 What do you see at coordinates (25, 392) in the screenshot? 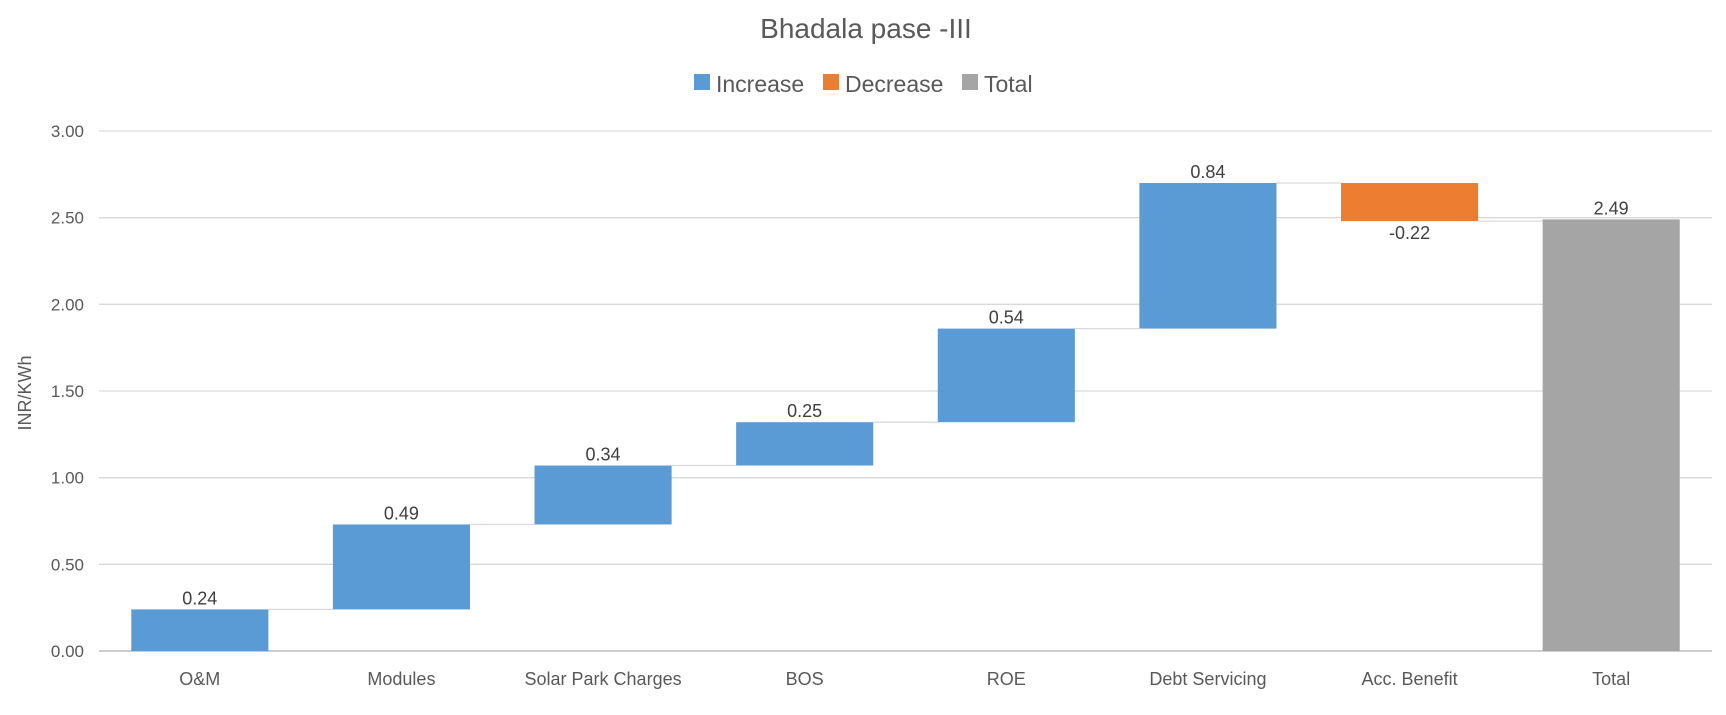
I see `y-axis-label: INR/KWh` at bounding box center [25, 392].